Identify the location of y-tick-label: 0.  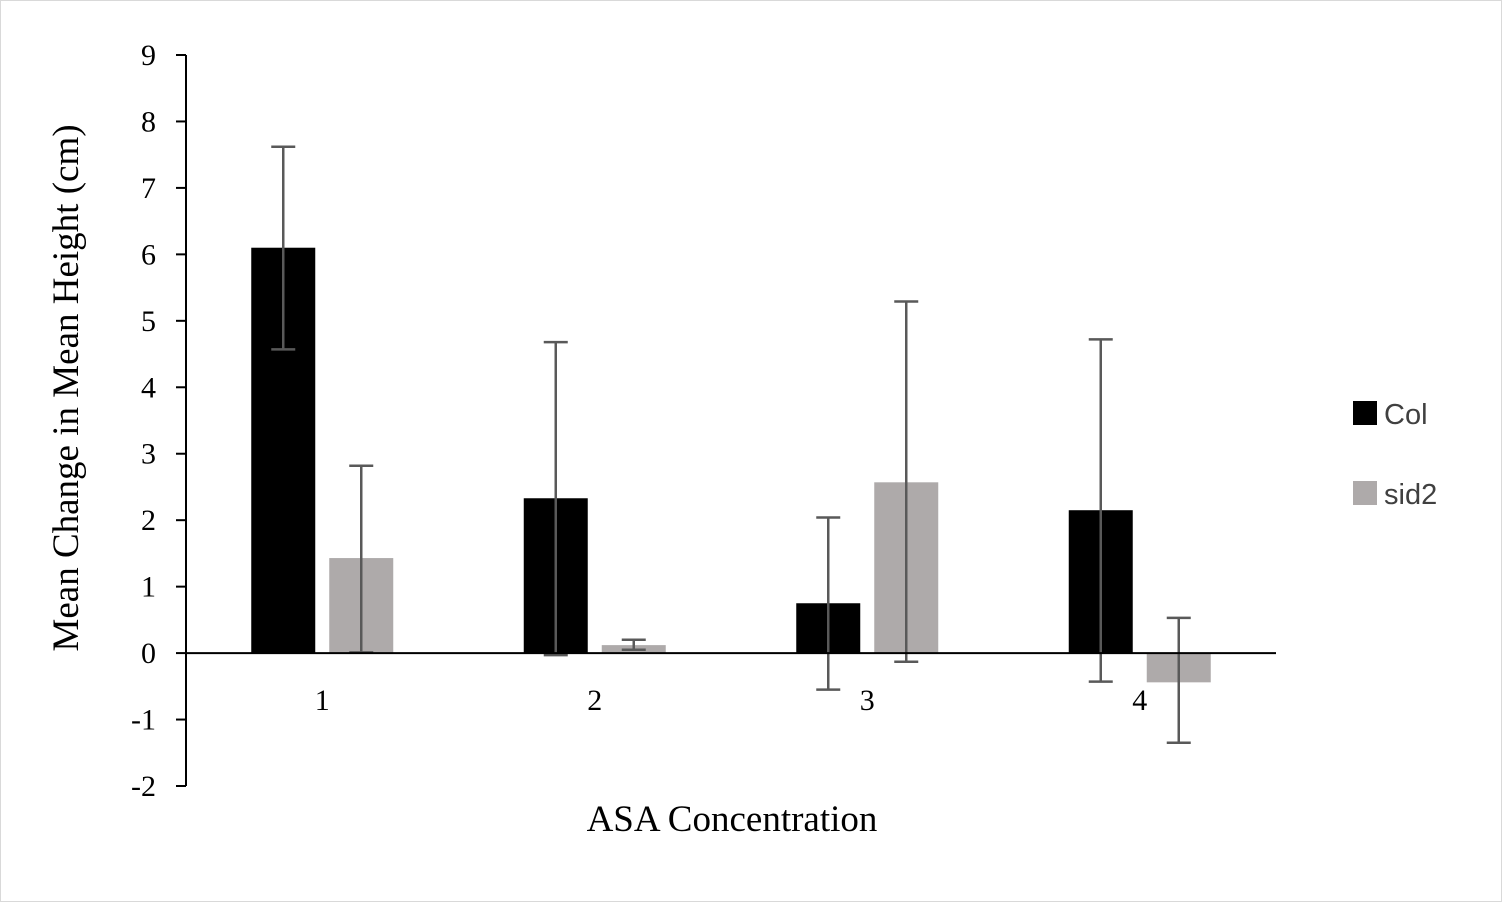
(148, 653).